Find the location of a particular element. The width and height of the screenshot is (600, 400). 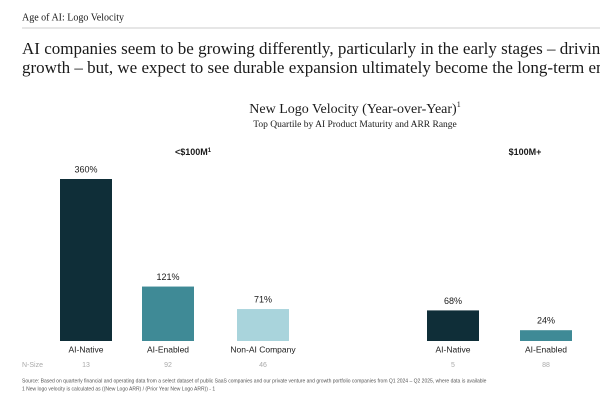

n-size: 5 is located at coordinates (453, 365).